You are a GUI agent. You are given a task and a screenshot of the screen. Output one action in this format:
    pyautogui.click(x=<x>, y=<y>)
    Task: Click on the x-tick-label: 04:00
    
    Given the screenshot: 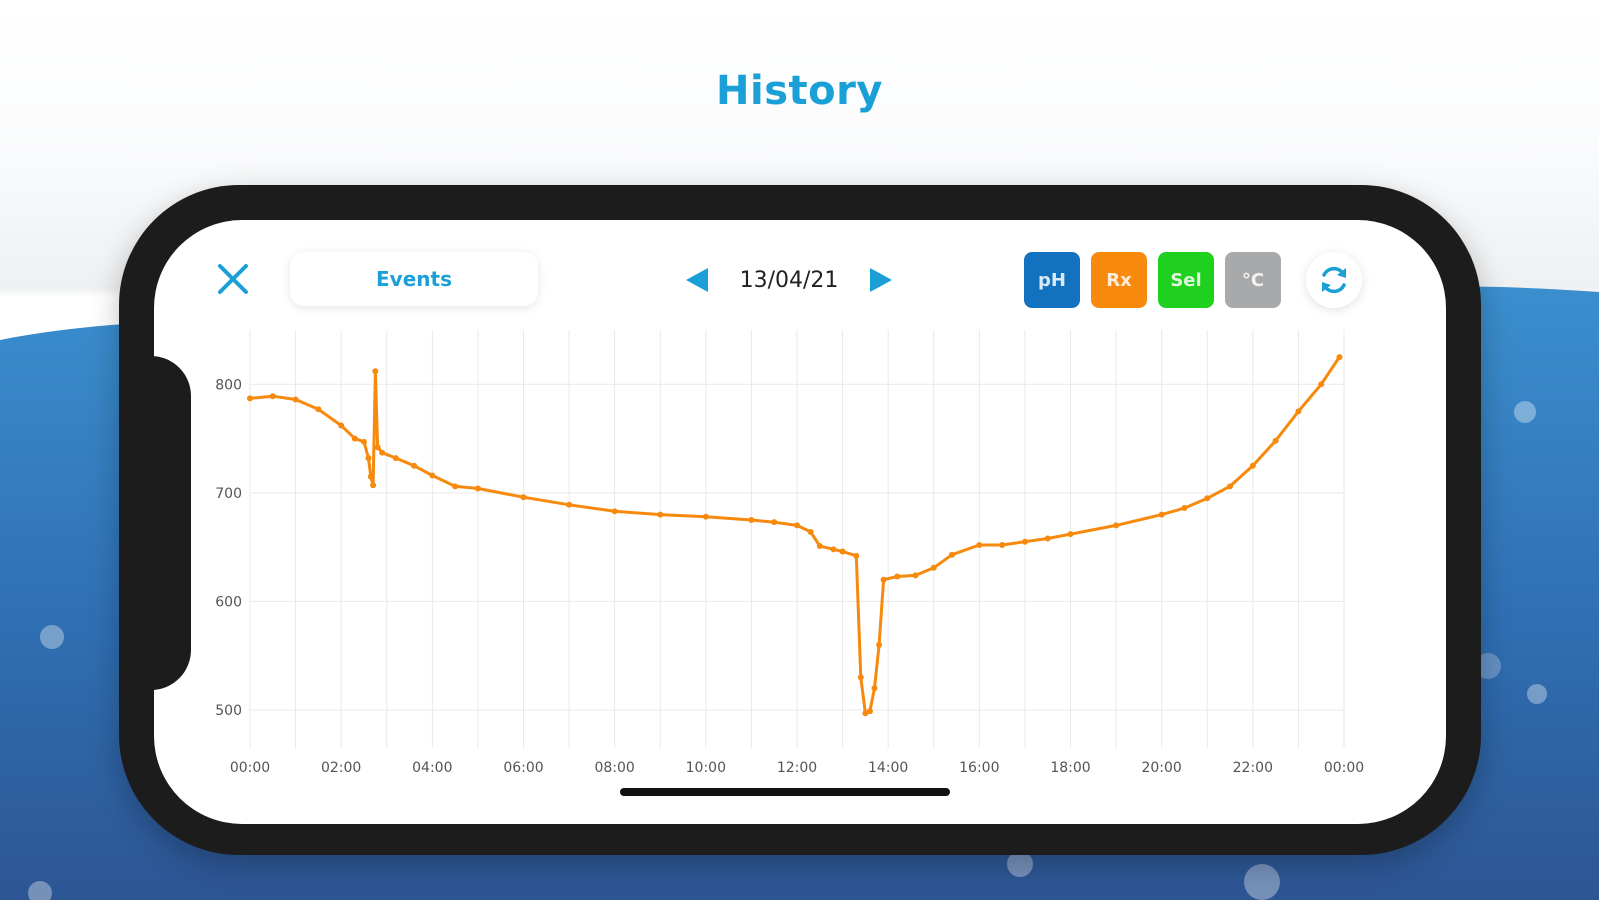 What is the action you would take?
    pyautogui.click(x=432, y=768)
    